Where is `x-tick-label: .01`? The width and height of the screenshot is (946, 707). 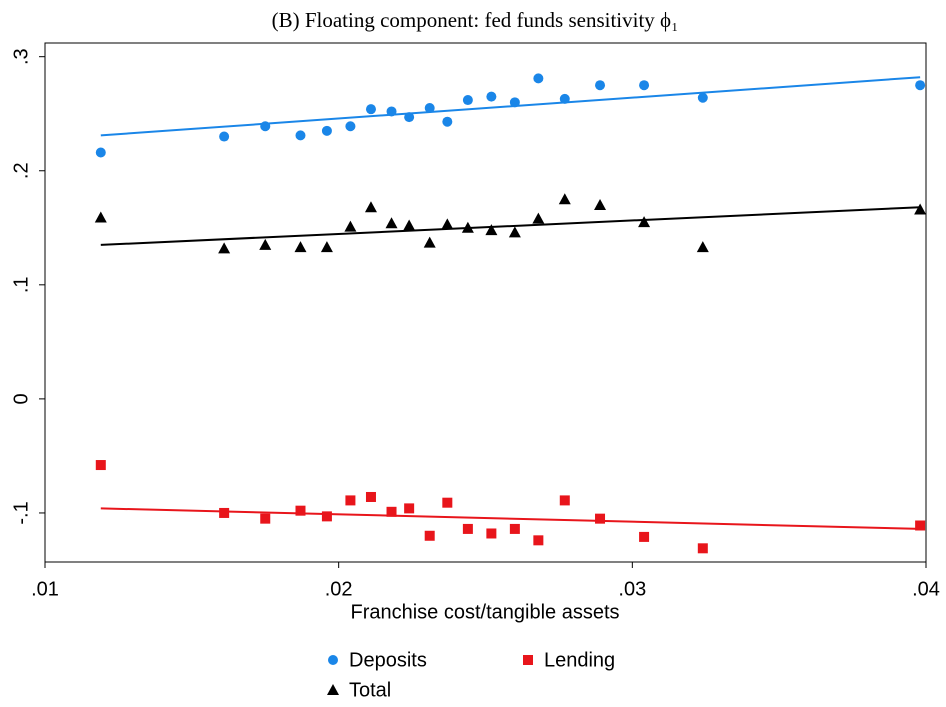 x-tick-label: .01 is located at coordinates (45, 589).